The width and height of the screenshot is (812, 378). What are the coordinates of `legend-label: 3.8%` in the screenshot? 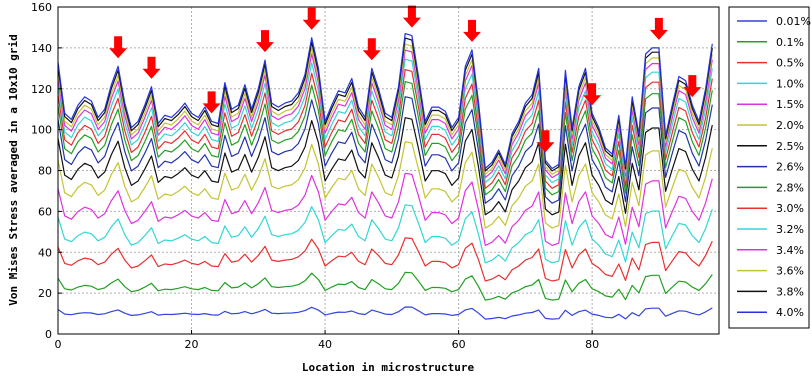 It's located at (790, 291).